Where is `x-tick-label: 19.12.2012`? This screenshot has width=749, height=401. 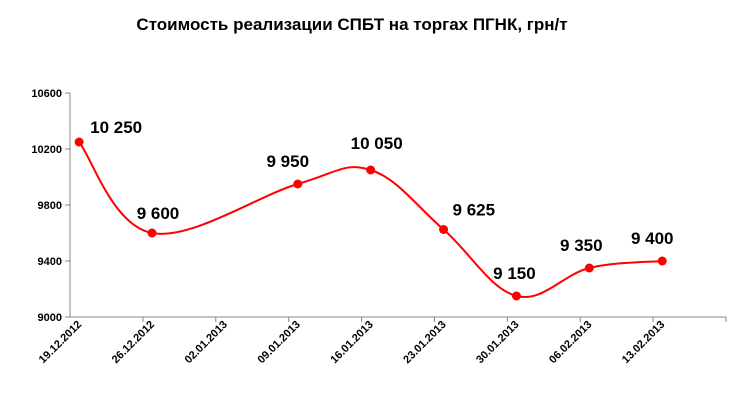
x-tick-label: 19.12.2012 is located at coordinates (60, 342).